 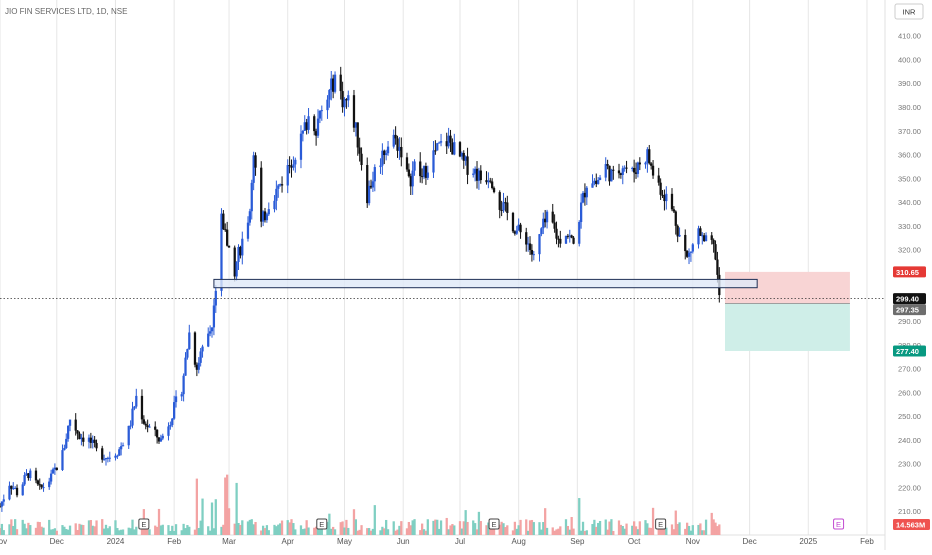 What do you see at coordinates (838, 524) in the screenshot?
I see `earnings-marker-label: E` at bounding box center [838, 524].